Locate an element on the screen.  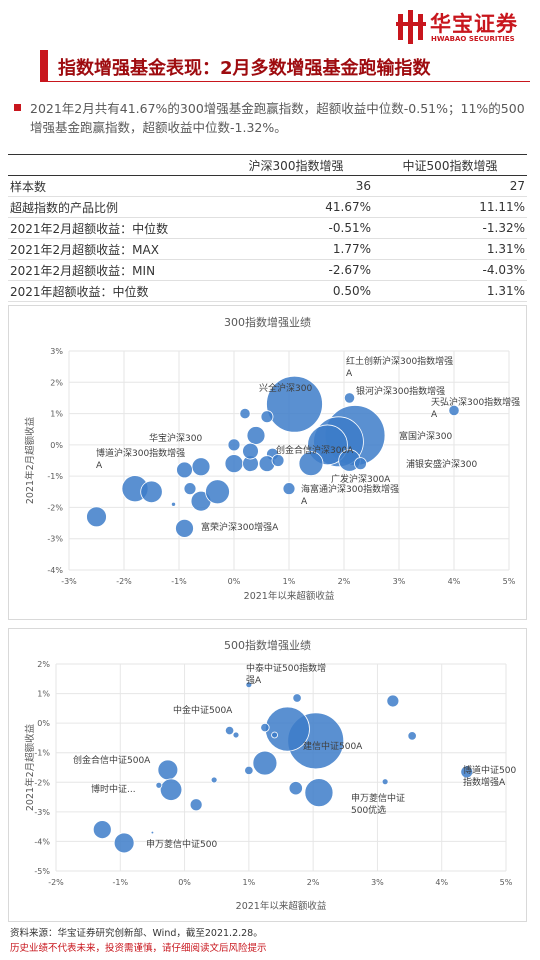
column-header: 中证500指数增强 is located at coordinates (450, 165).